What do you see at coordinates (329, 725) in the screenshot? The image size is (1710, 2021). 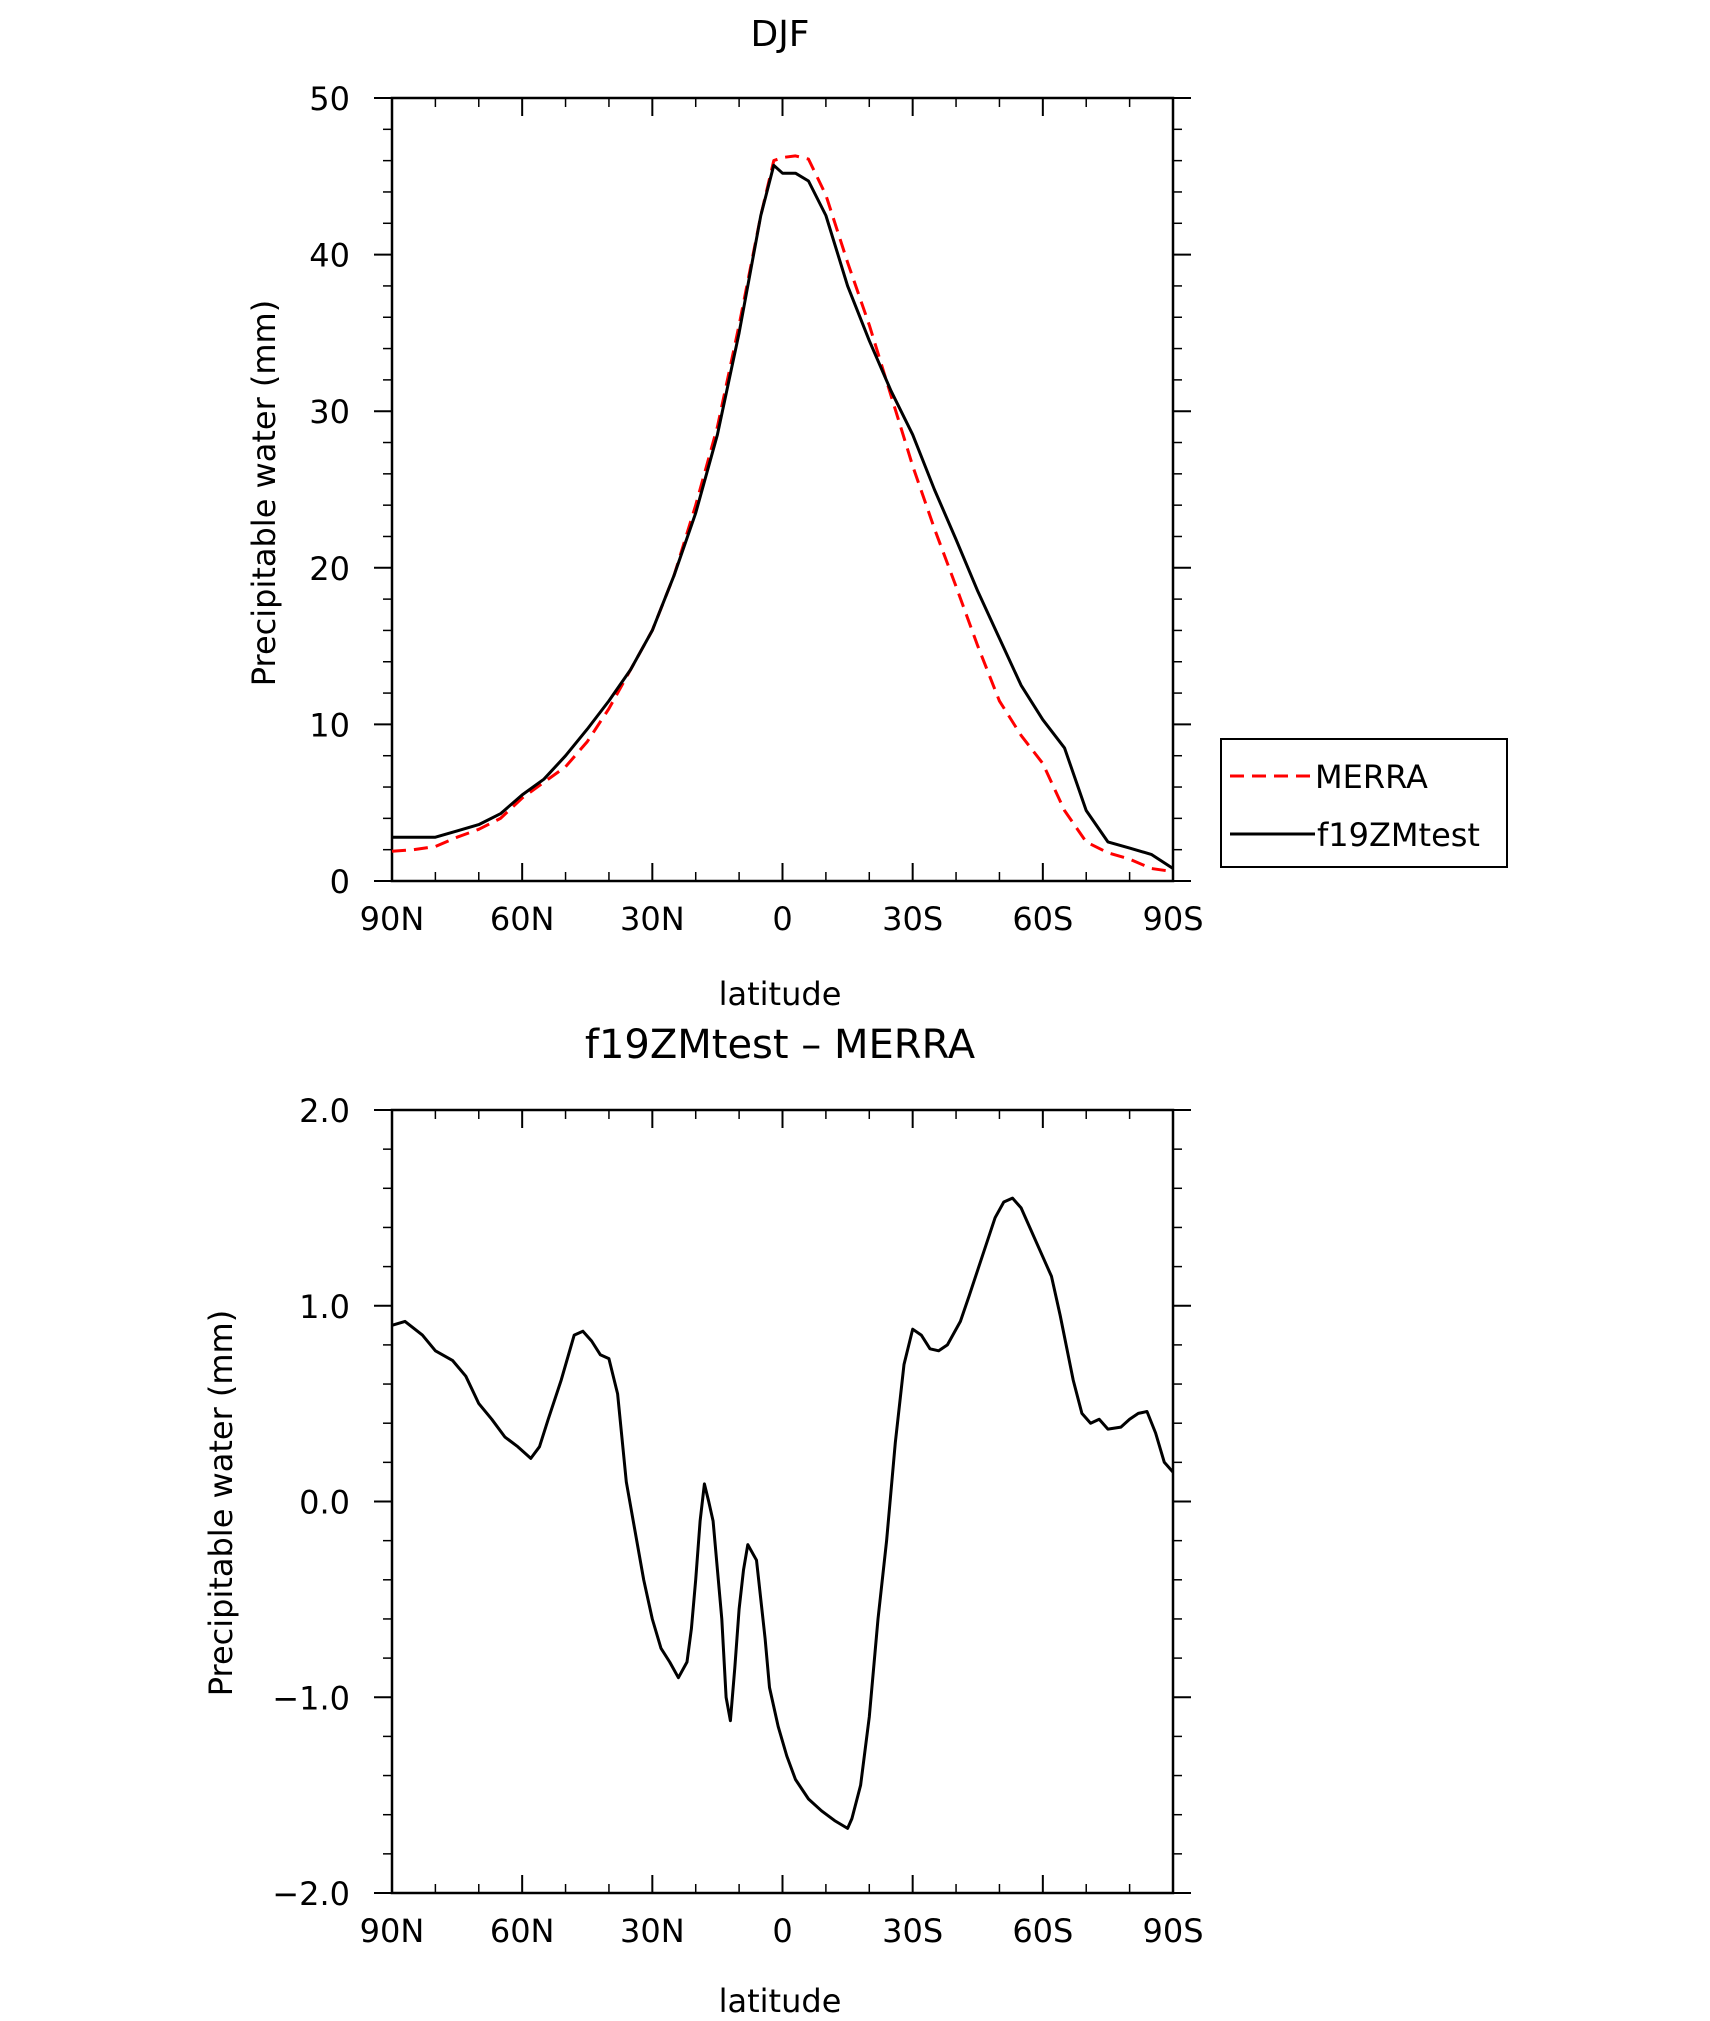 I see `top-y-tick-label: 10` at bounding box center [329, 725].